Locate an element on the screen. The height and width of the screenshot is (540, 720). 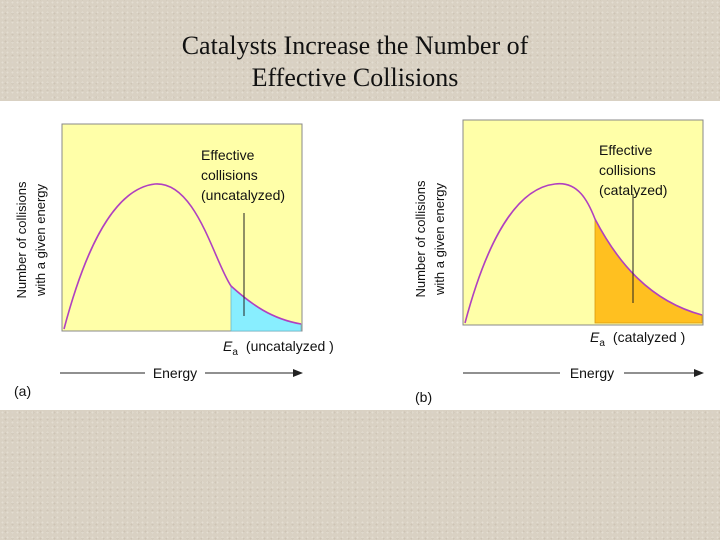
ea-subscript-a: a is located at coordinates (235, 352).